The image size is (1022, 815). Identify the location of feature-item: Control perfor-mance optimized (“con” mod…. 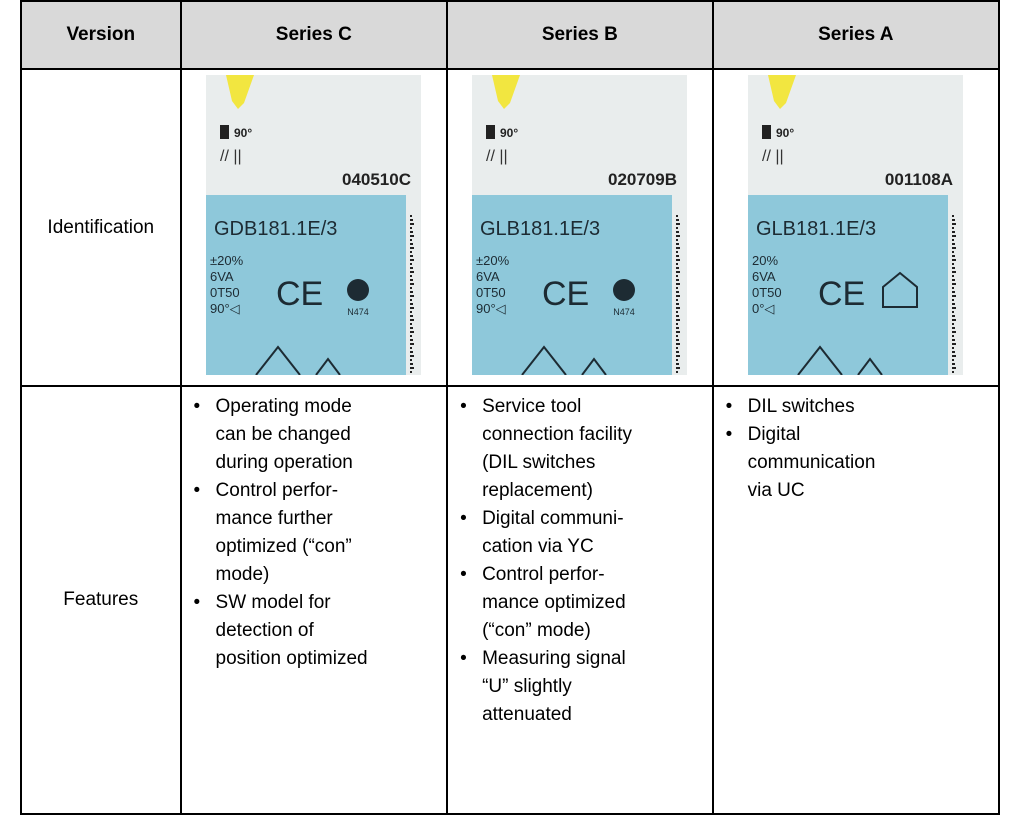
(586, 603).